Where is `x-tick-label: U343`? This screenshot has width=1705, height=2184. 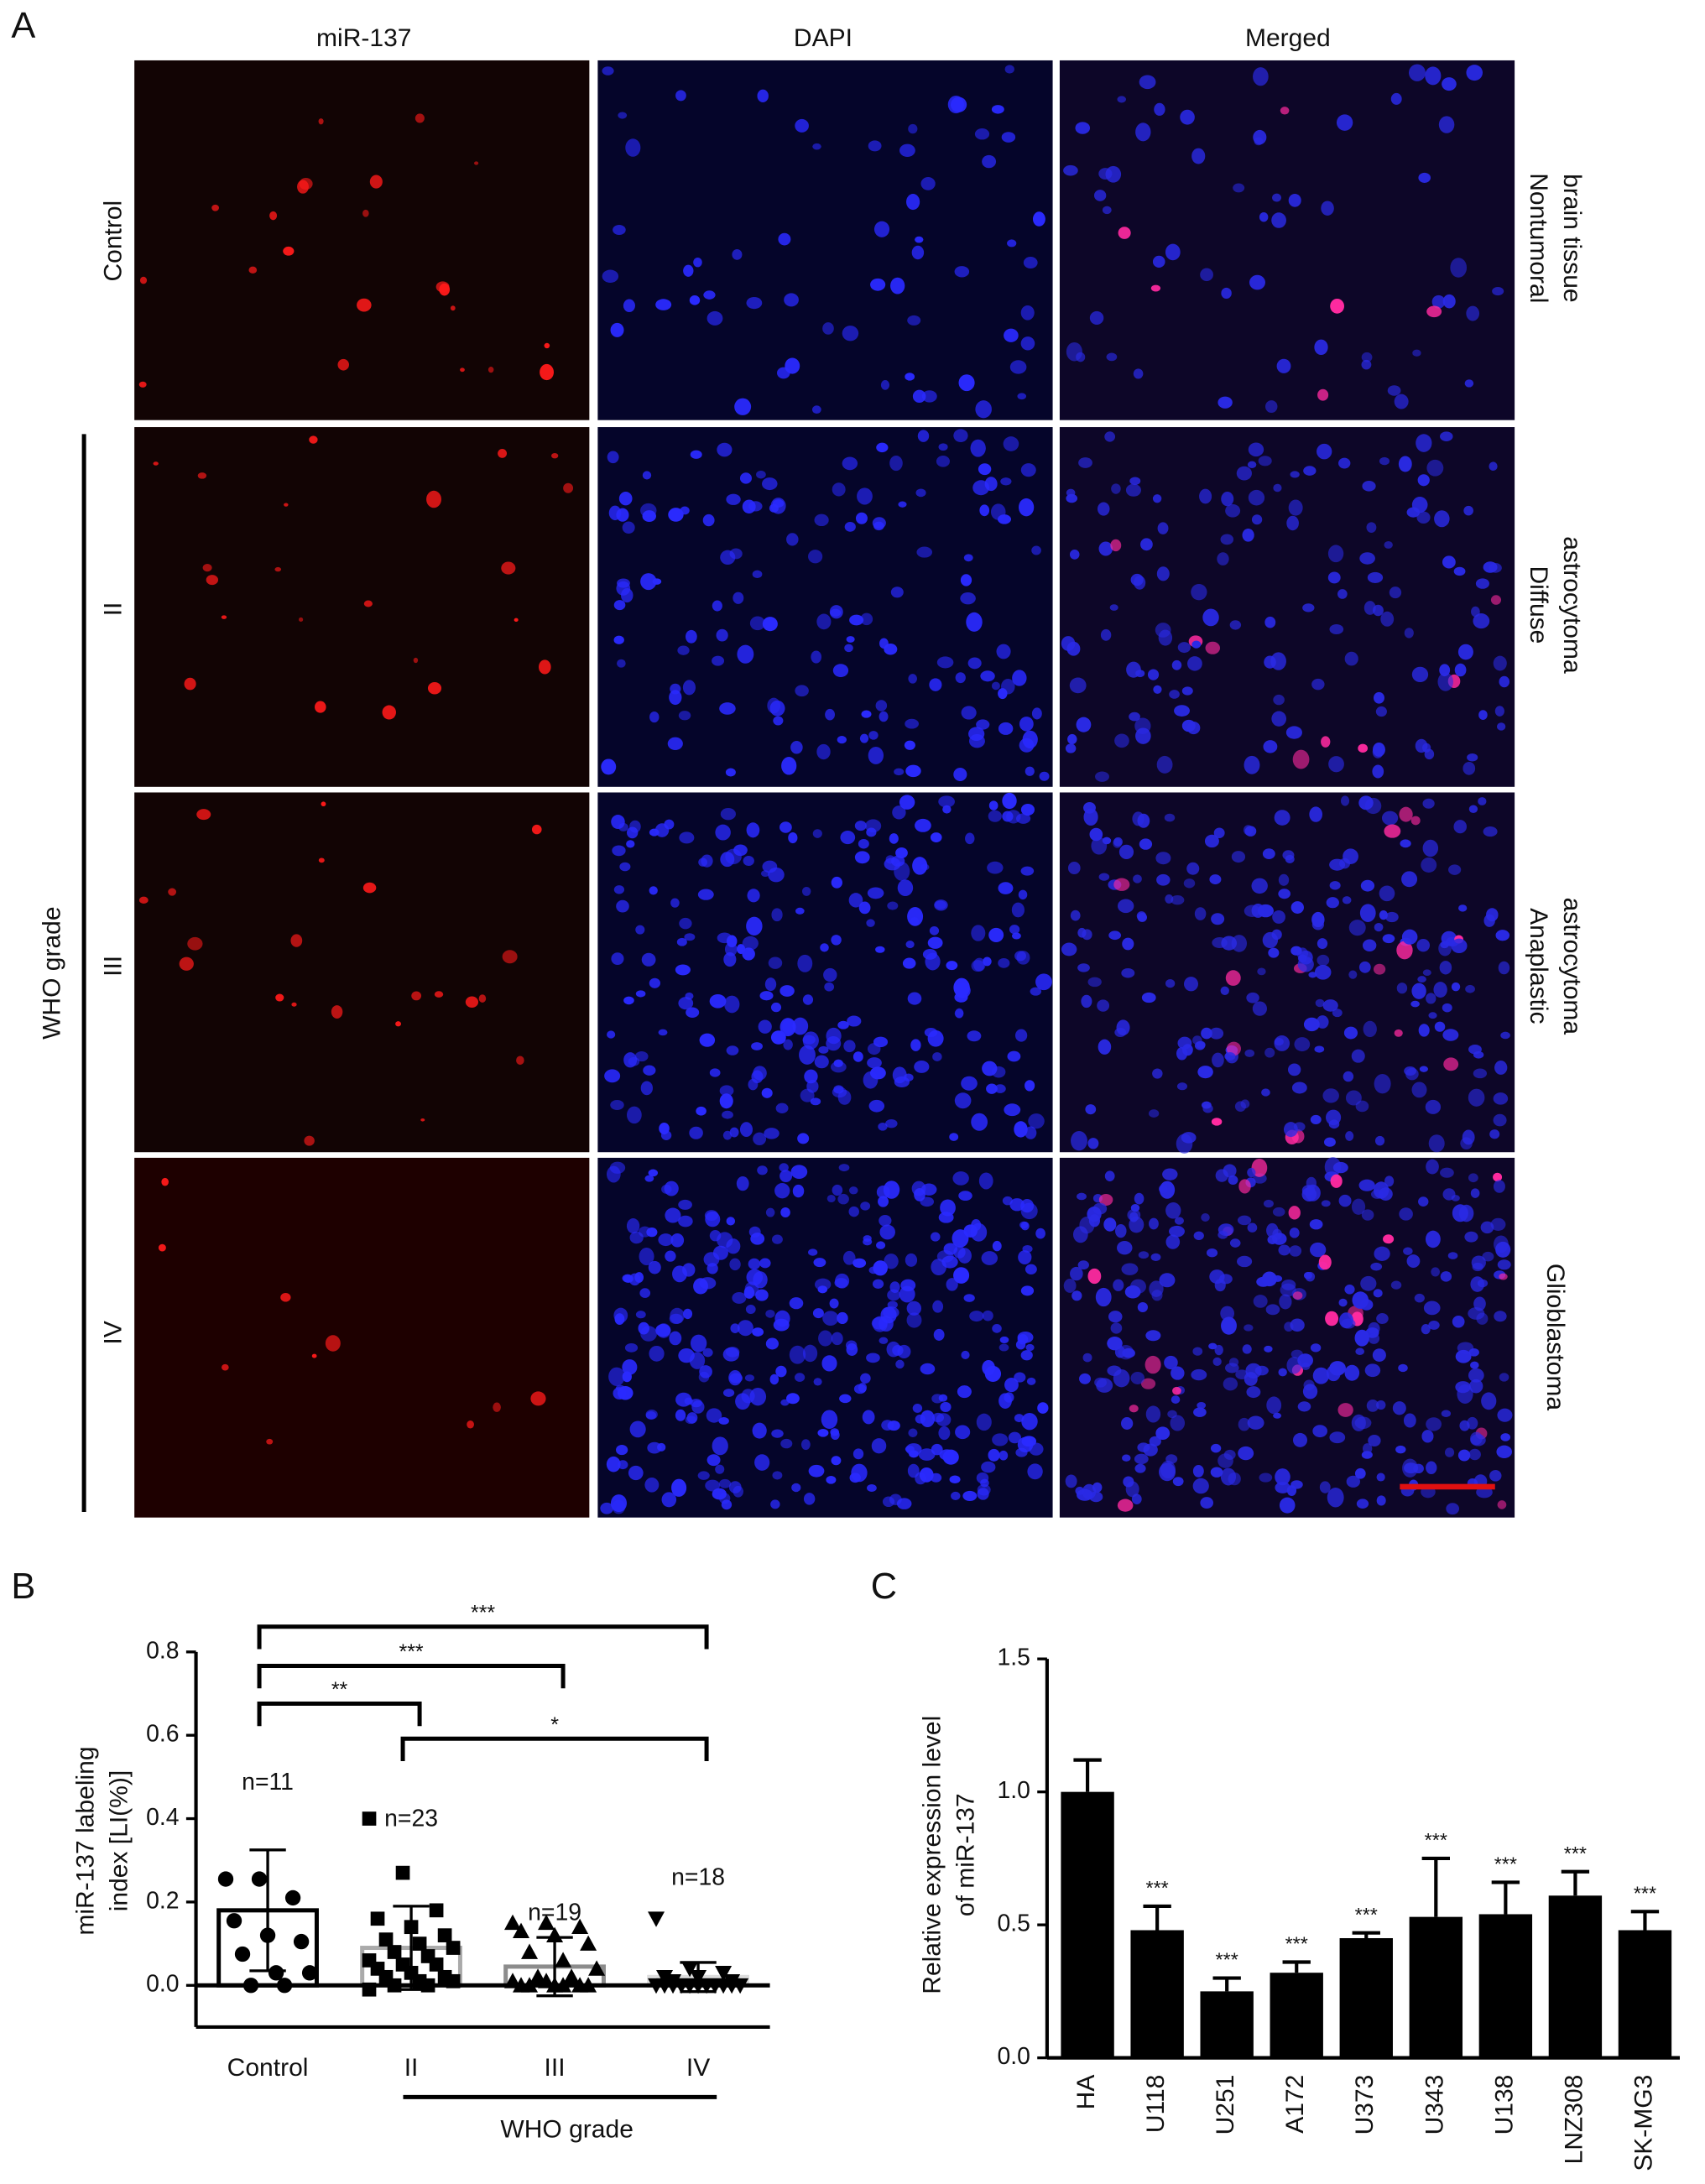 x-tick-label: U343 is located at coordinates (1434, 2105).